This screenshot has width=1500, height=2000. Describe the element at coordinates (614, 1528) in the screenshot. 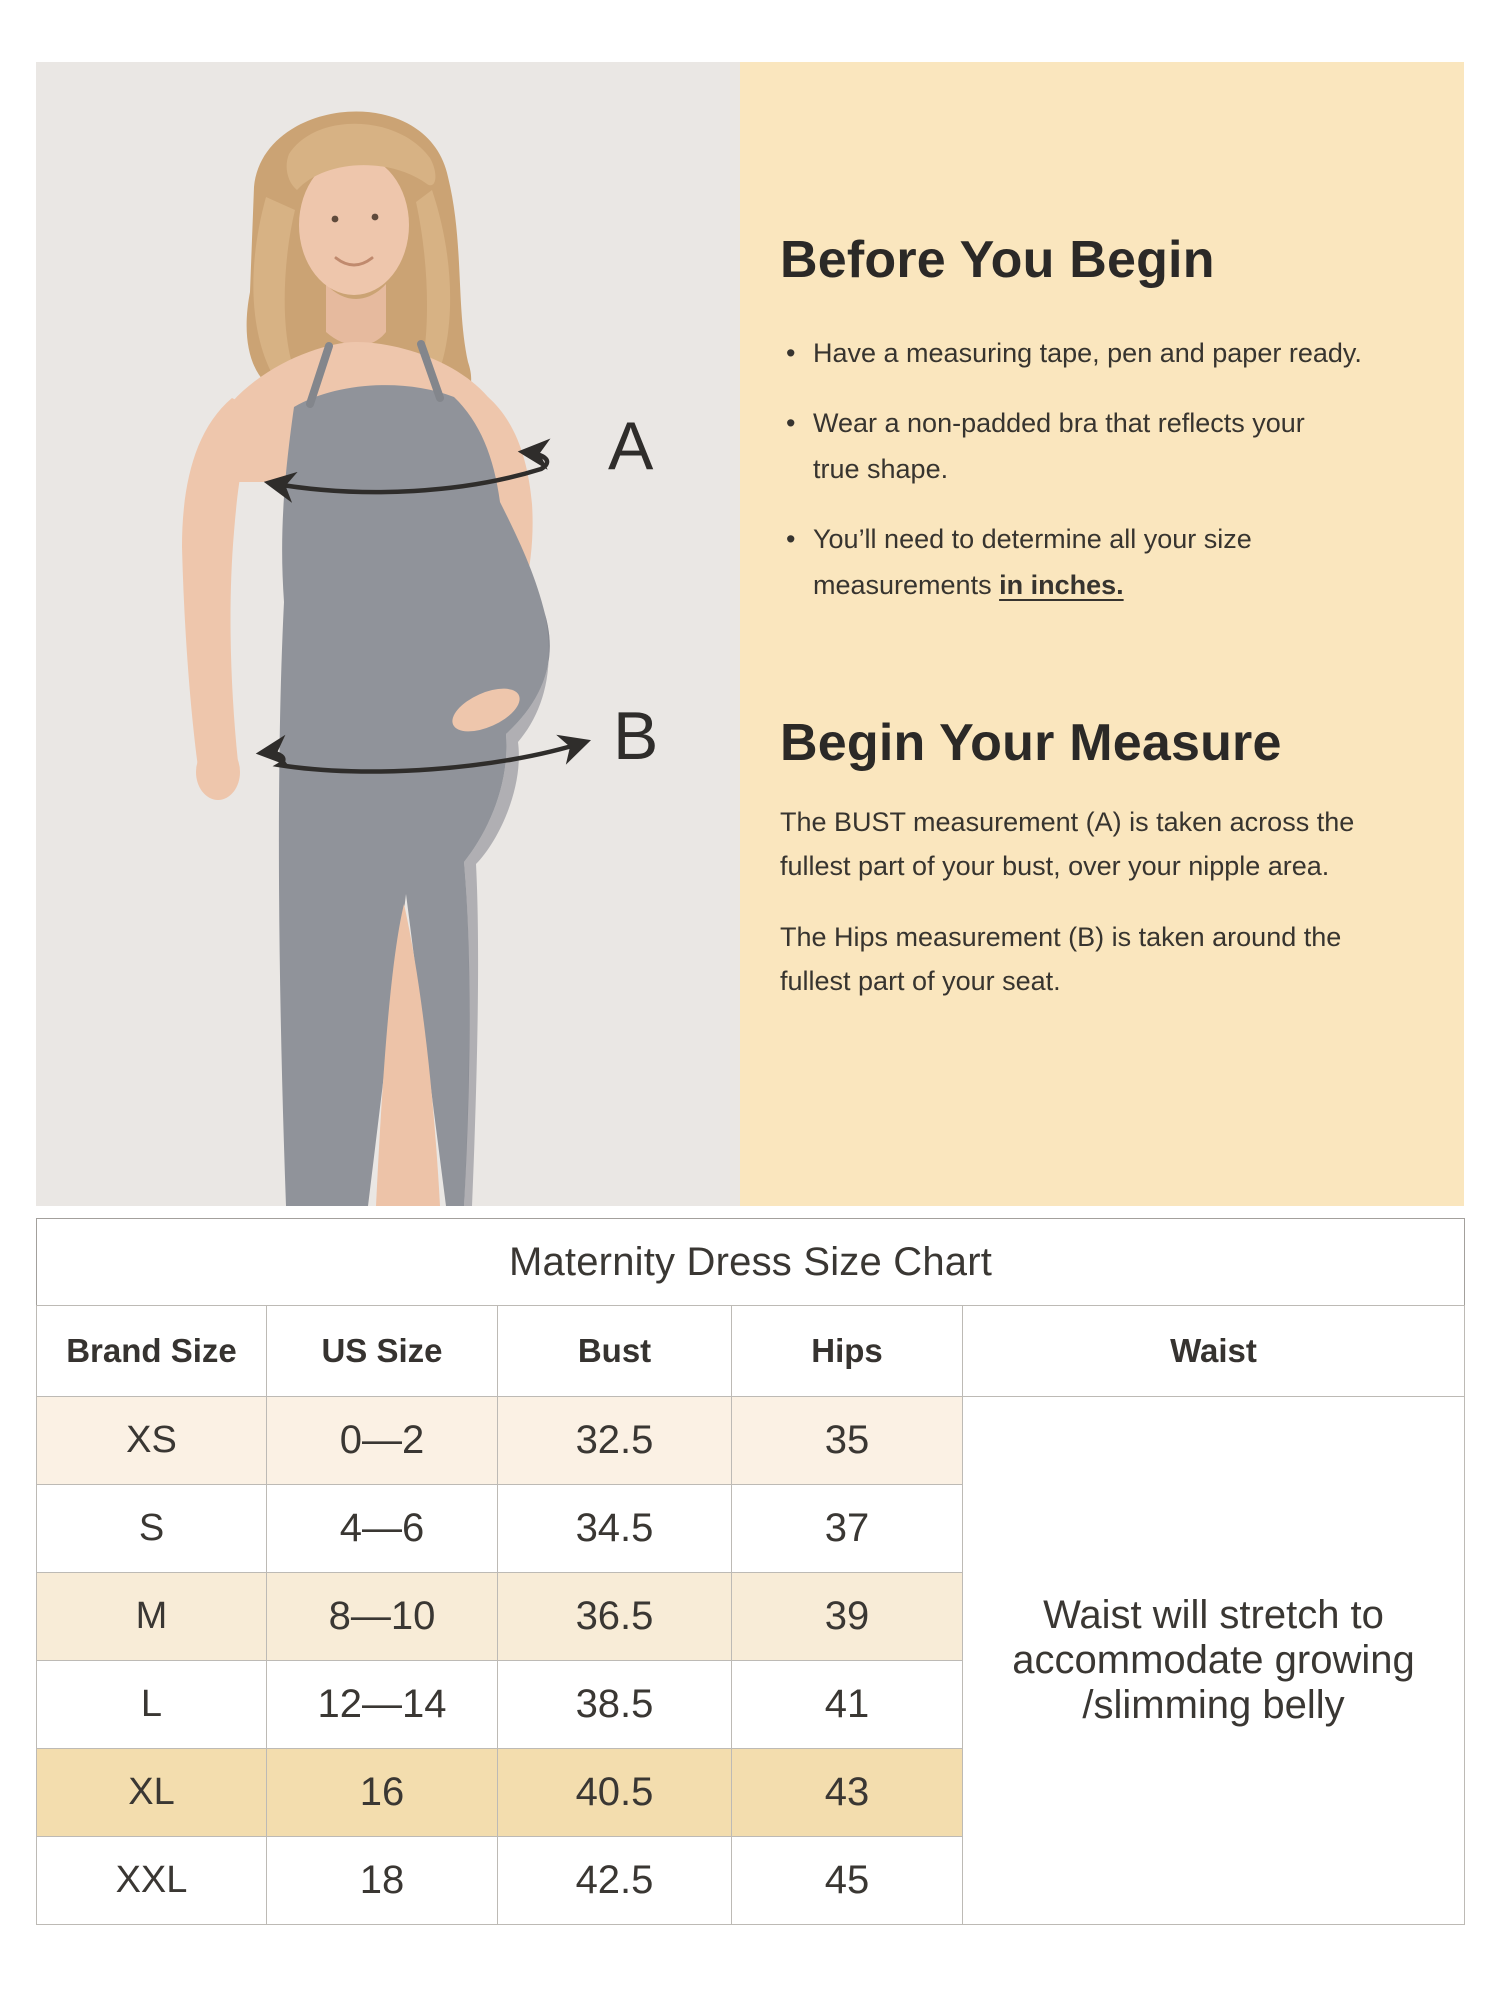

I see `bust-cell: 34.5` at that location.